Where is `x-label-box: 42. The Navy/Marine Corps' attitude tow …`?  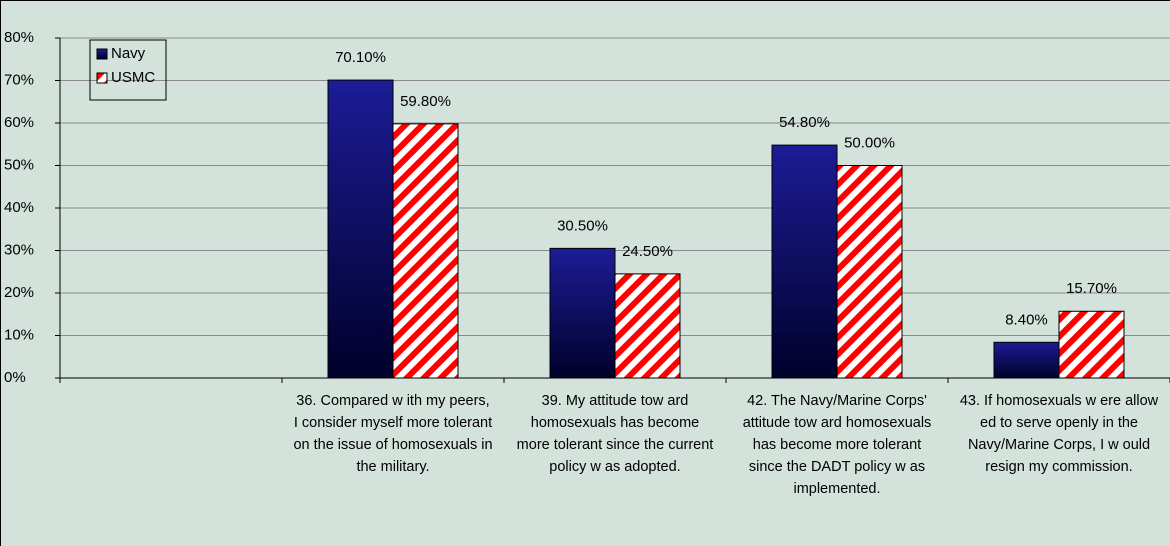
x-label-box: 42. The Navy/Marine Corps' attitude tow … is located at coordinates (837, 445).